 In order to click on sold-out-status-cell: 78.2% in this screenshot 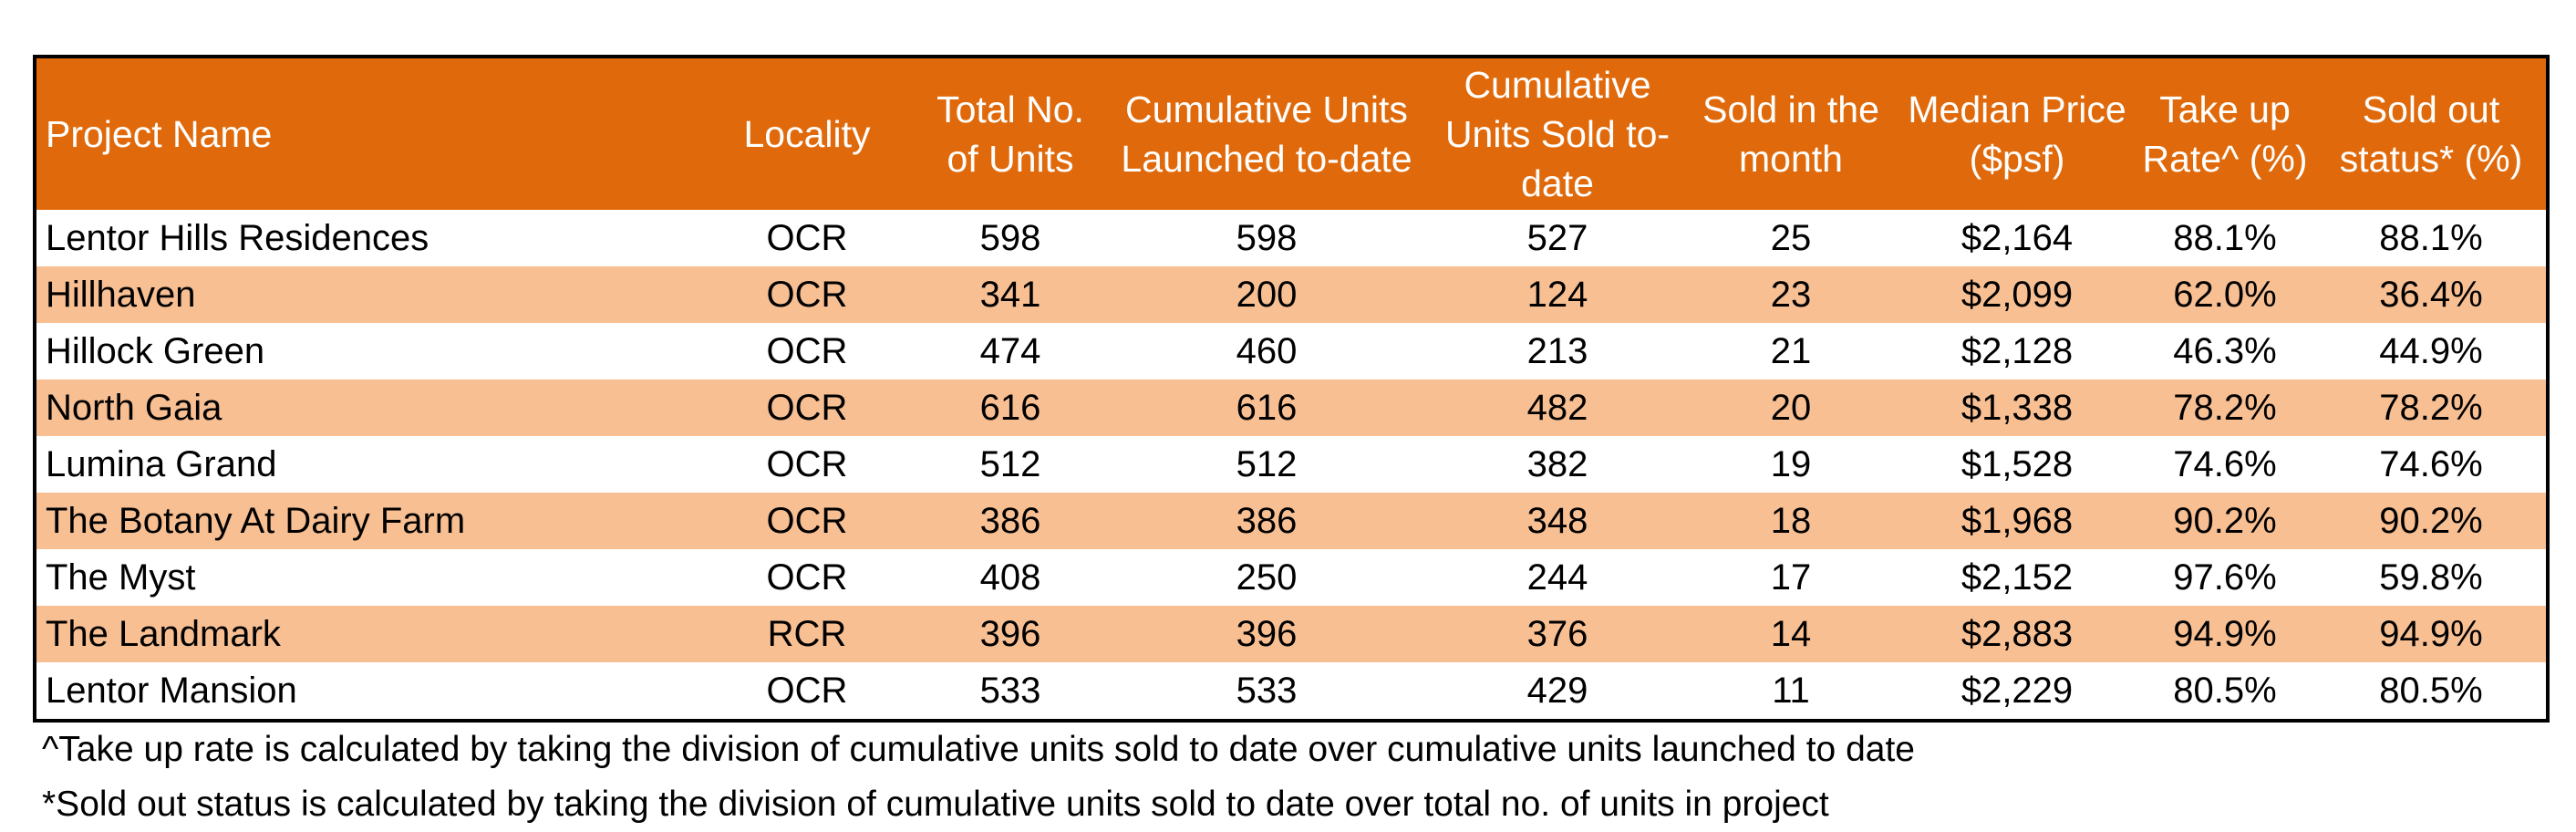, I will do `click(2431, 408)`.